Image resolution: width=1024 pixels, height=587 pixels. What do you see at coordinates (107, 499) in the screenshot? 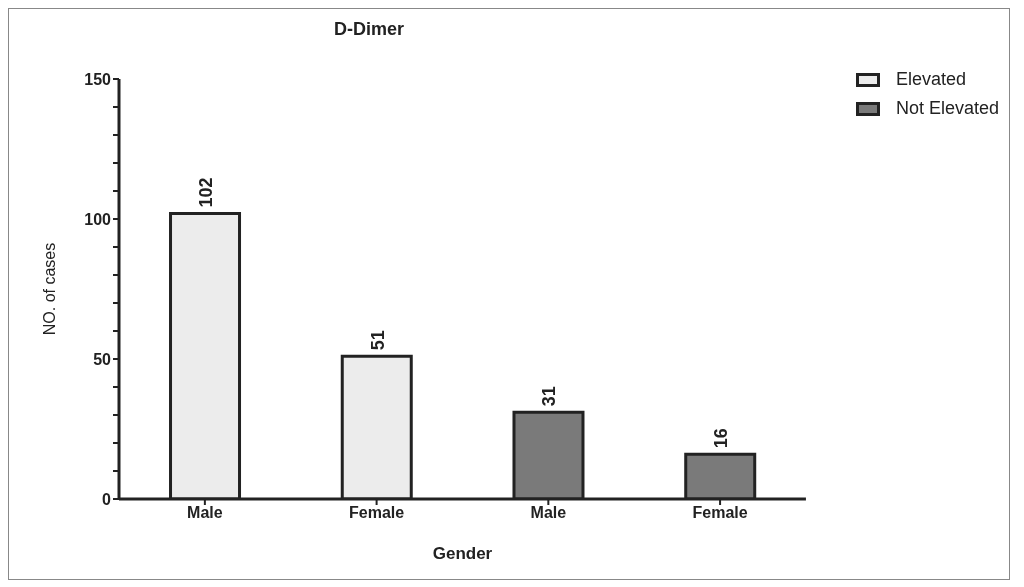
I see `y-tick-label: 0` at bounding box center [107, 499].